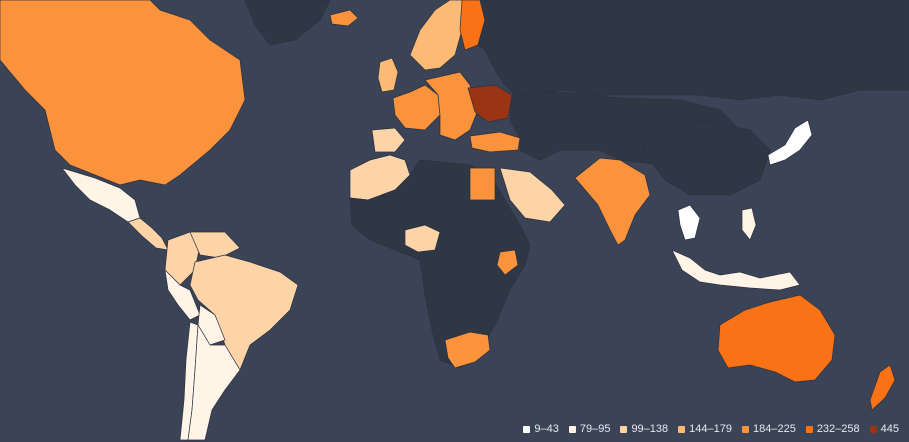 Image resolution: width=909 pixels, height=442 pixels. Describe the element at coordinates (490, 103) in the screenshot. I see `region-ukraine` at that location.